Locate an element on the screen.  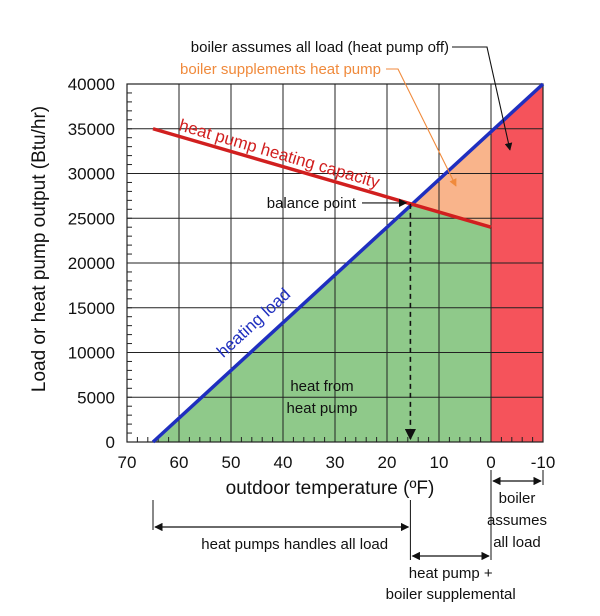
x-tick-label: 10 is located at coordinates (439, 462).